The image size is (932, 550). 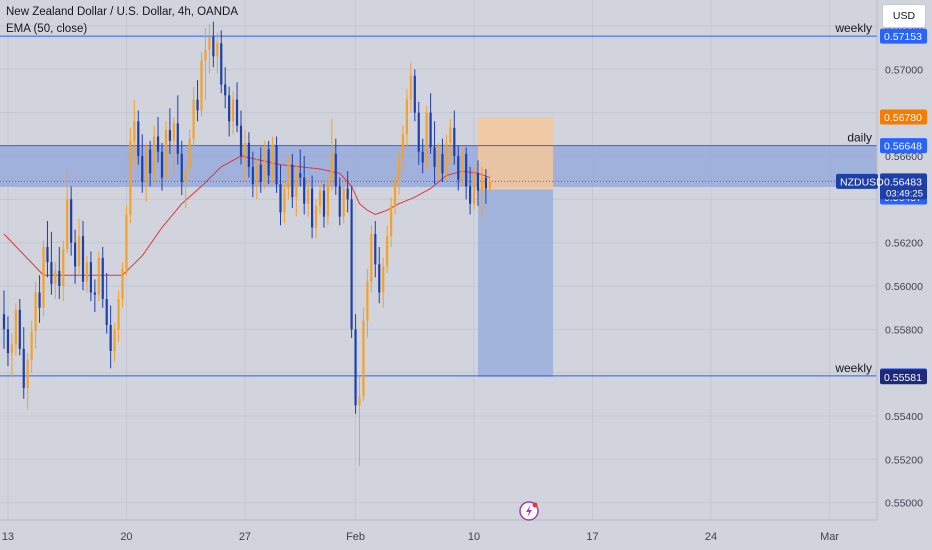 I want to click on price-tag: 0.56780, so click(x=903, y=118).